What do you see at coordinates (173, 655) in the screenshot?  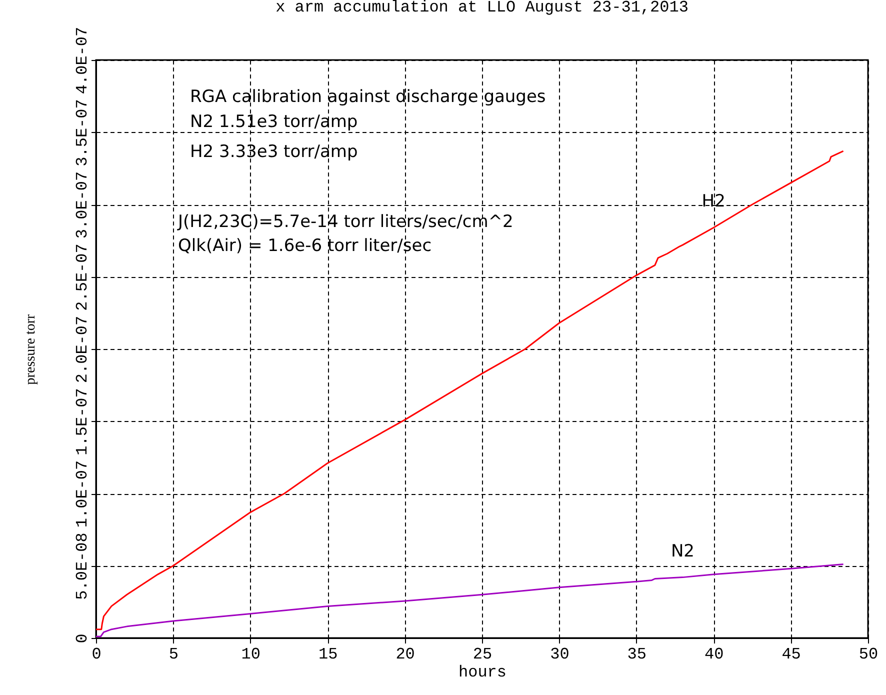 I see `x-tick-label: 5` at bounding box center [173, 655].